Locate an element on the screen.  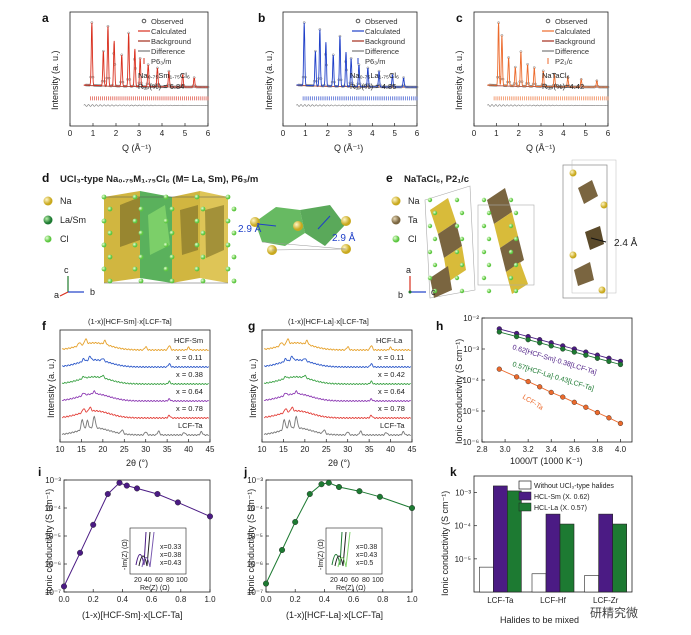
xlabel-k: Halides to be mixed is located at coordinates (539, 620).